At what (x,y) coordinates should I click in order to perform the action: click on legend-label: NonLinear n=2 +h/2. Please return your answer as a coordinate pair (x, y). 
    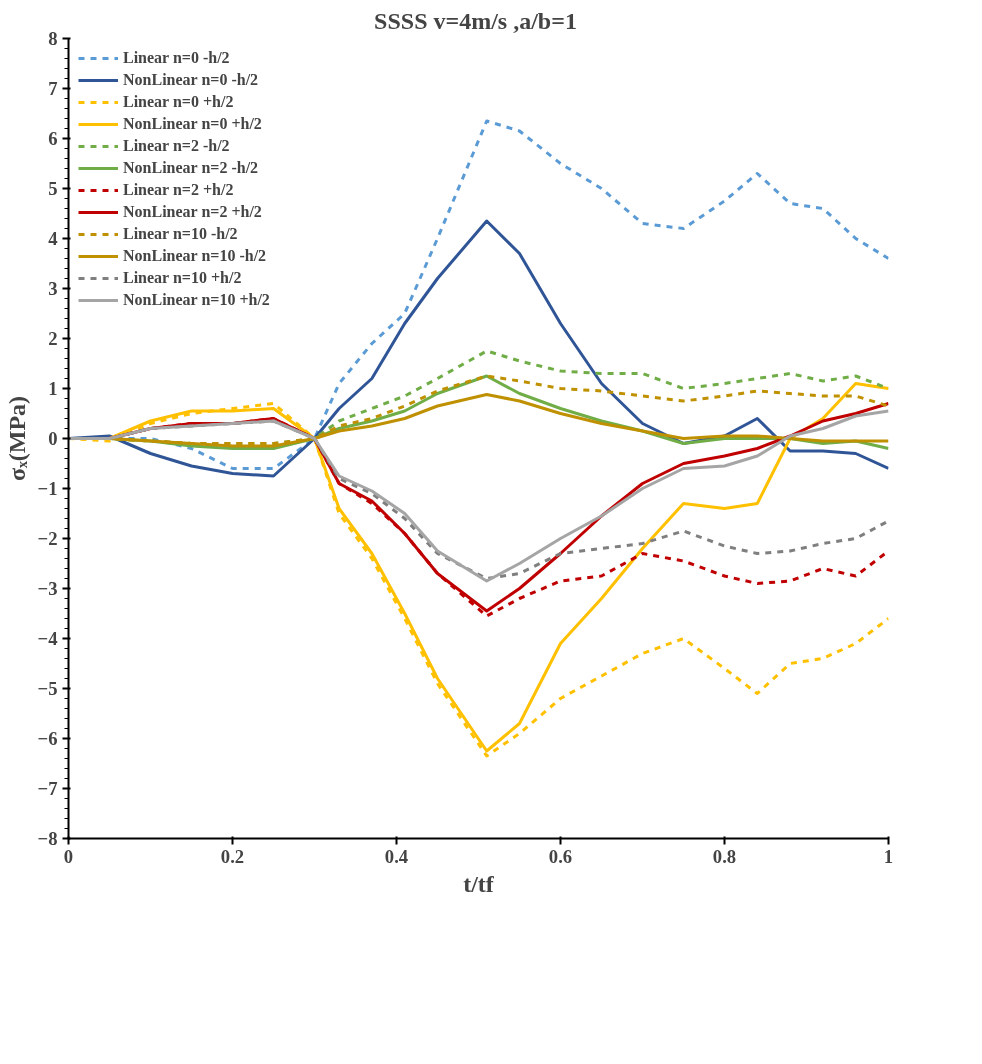
    Looking at the image, I should click on (192, 212).